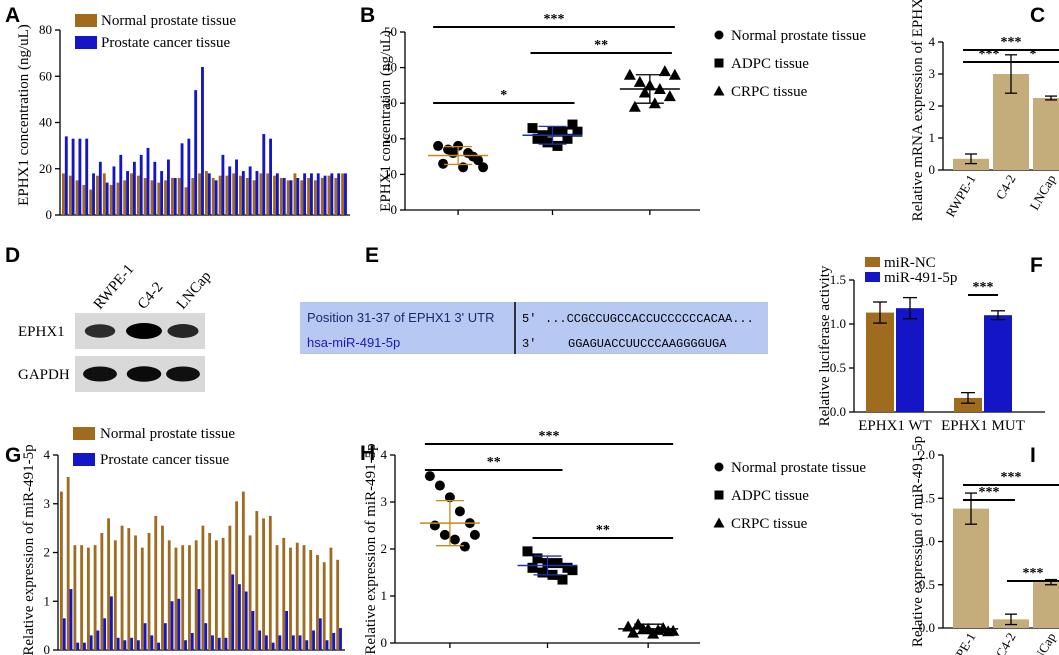 The image size is (1059, 655). Describe the element at coordinates (798, 468) in the screenshot. I see `panel-h-legend-label: Normal prostate tissue` at that location.